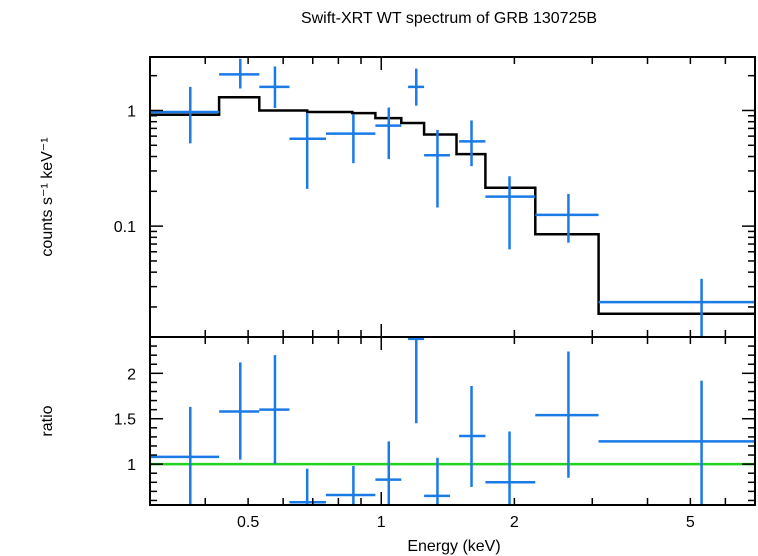  I want to click on y-tick-label: 2, so click(131, 374).